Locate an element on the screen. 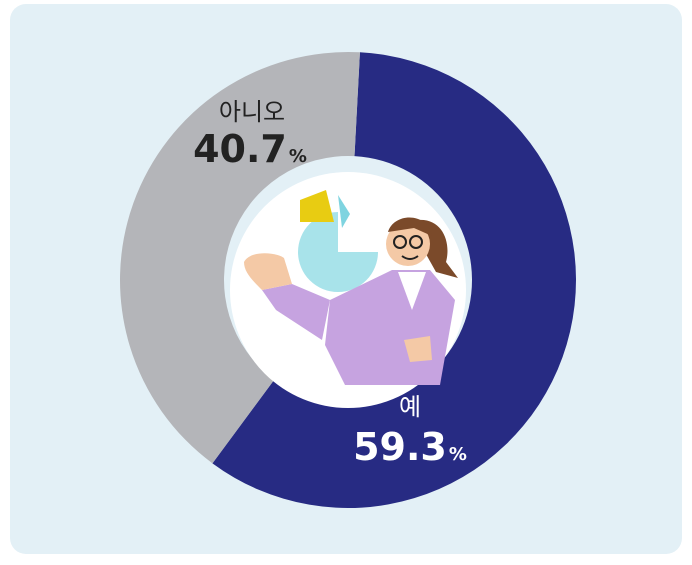 Image resolution: width=692 pixels, height=565 pixels. category-label: 예 is located at coordinates (410, 407).